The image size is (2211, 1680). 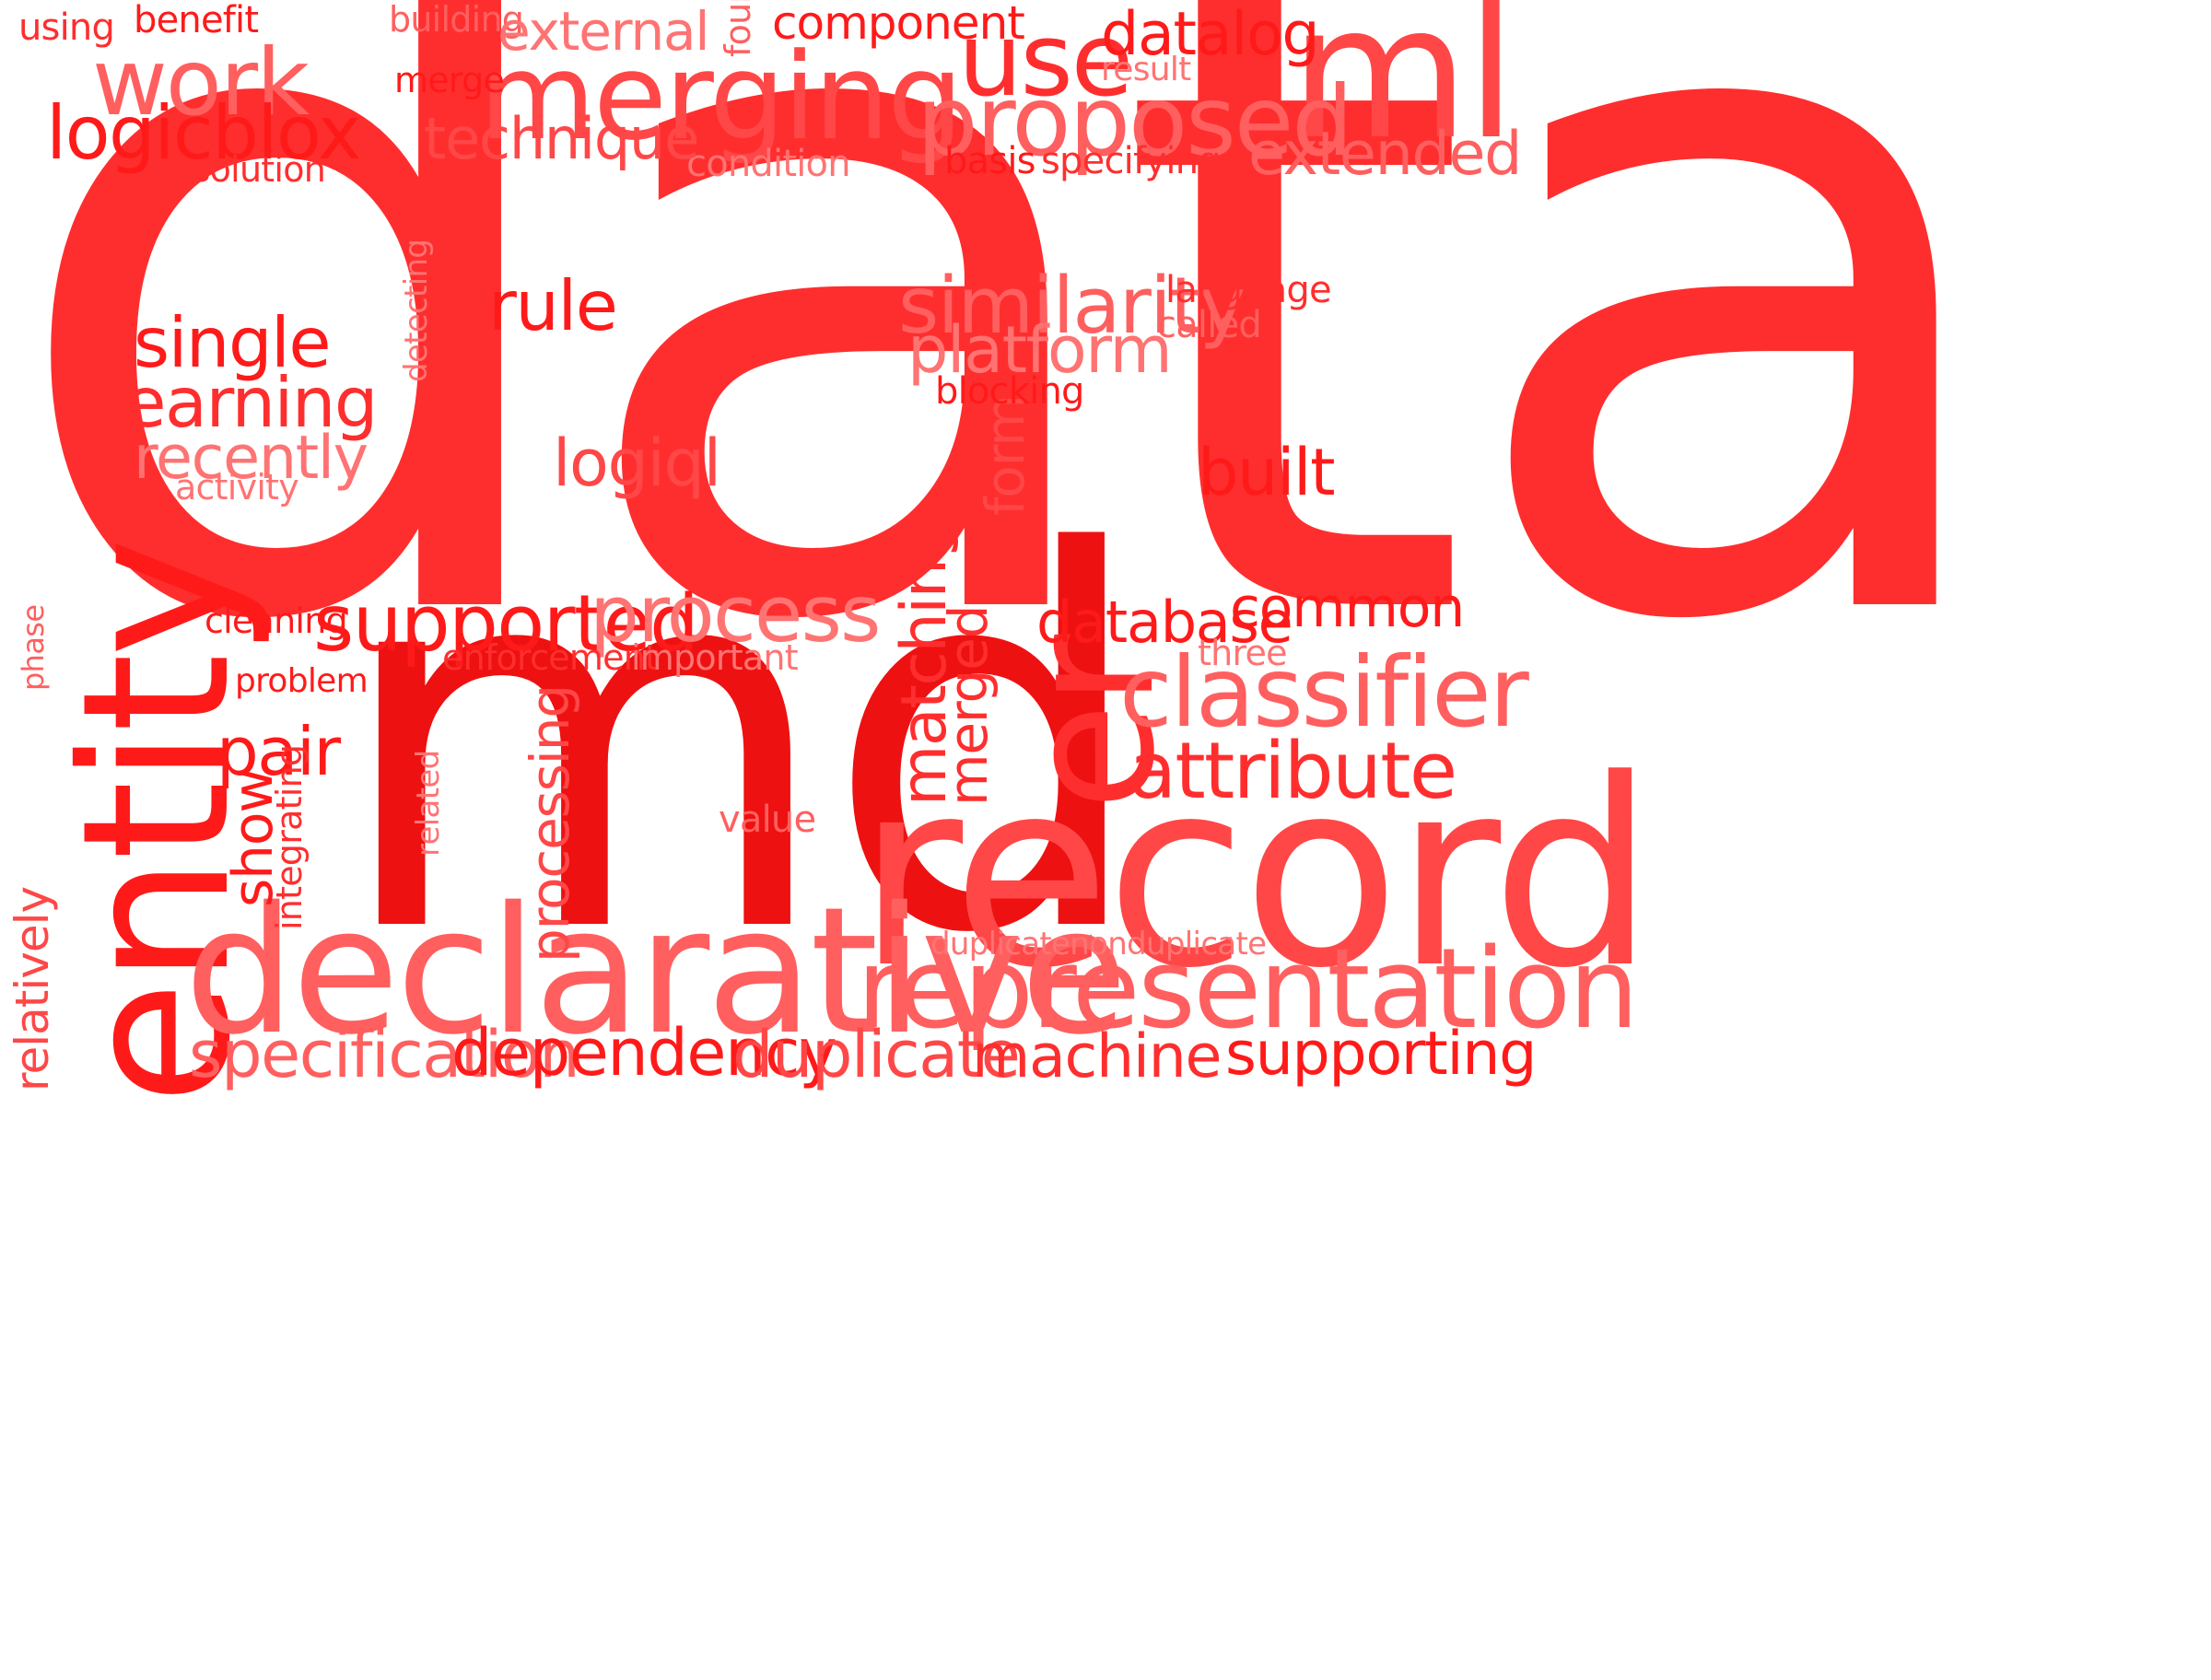 What do you see at coordinates (1381, 1054) in the screenshot?
I see `word-supporting: supporting` at bounding box center [1381, 1054].